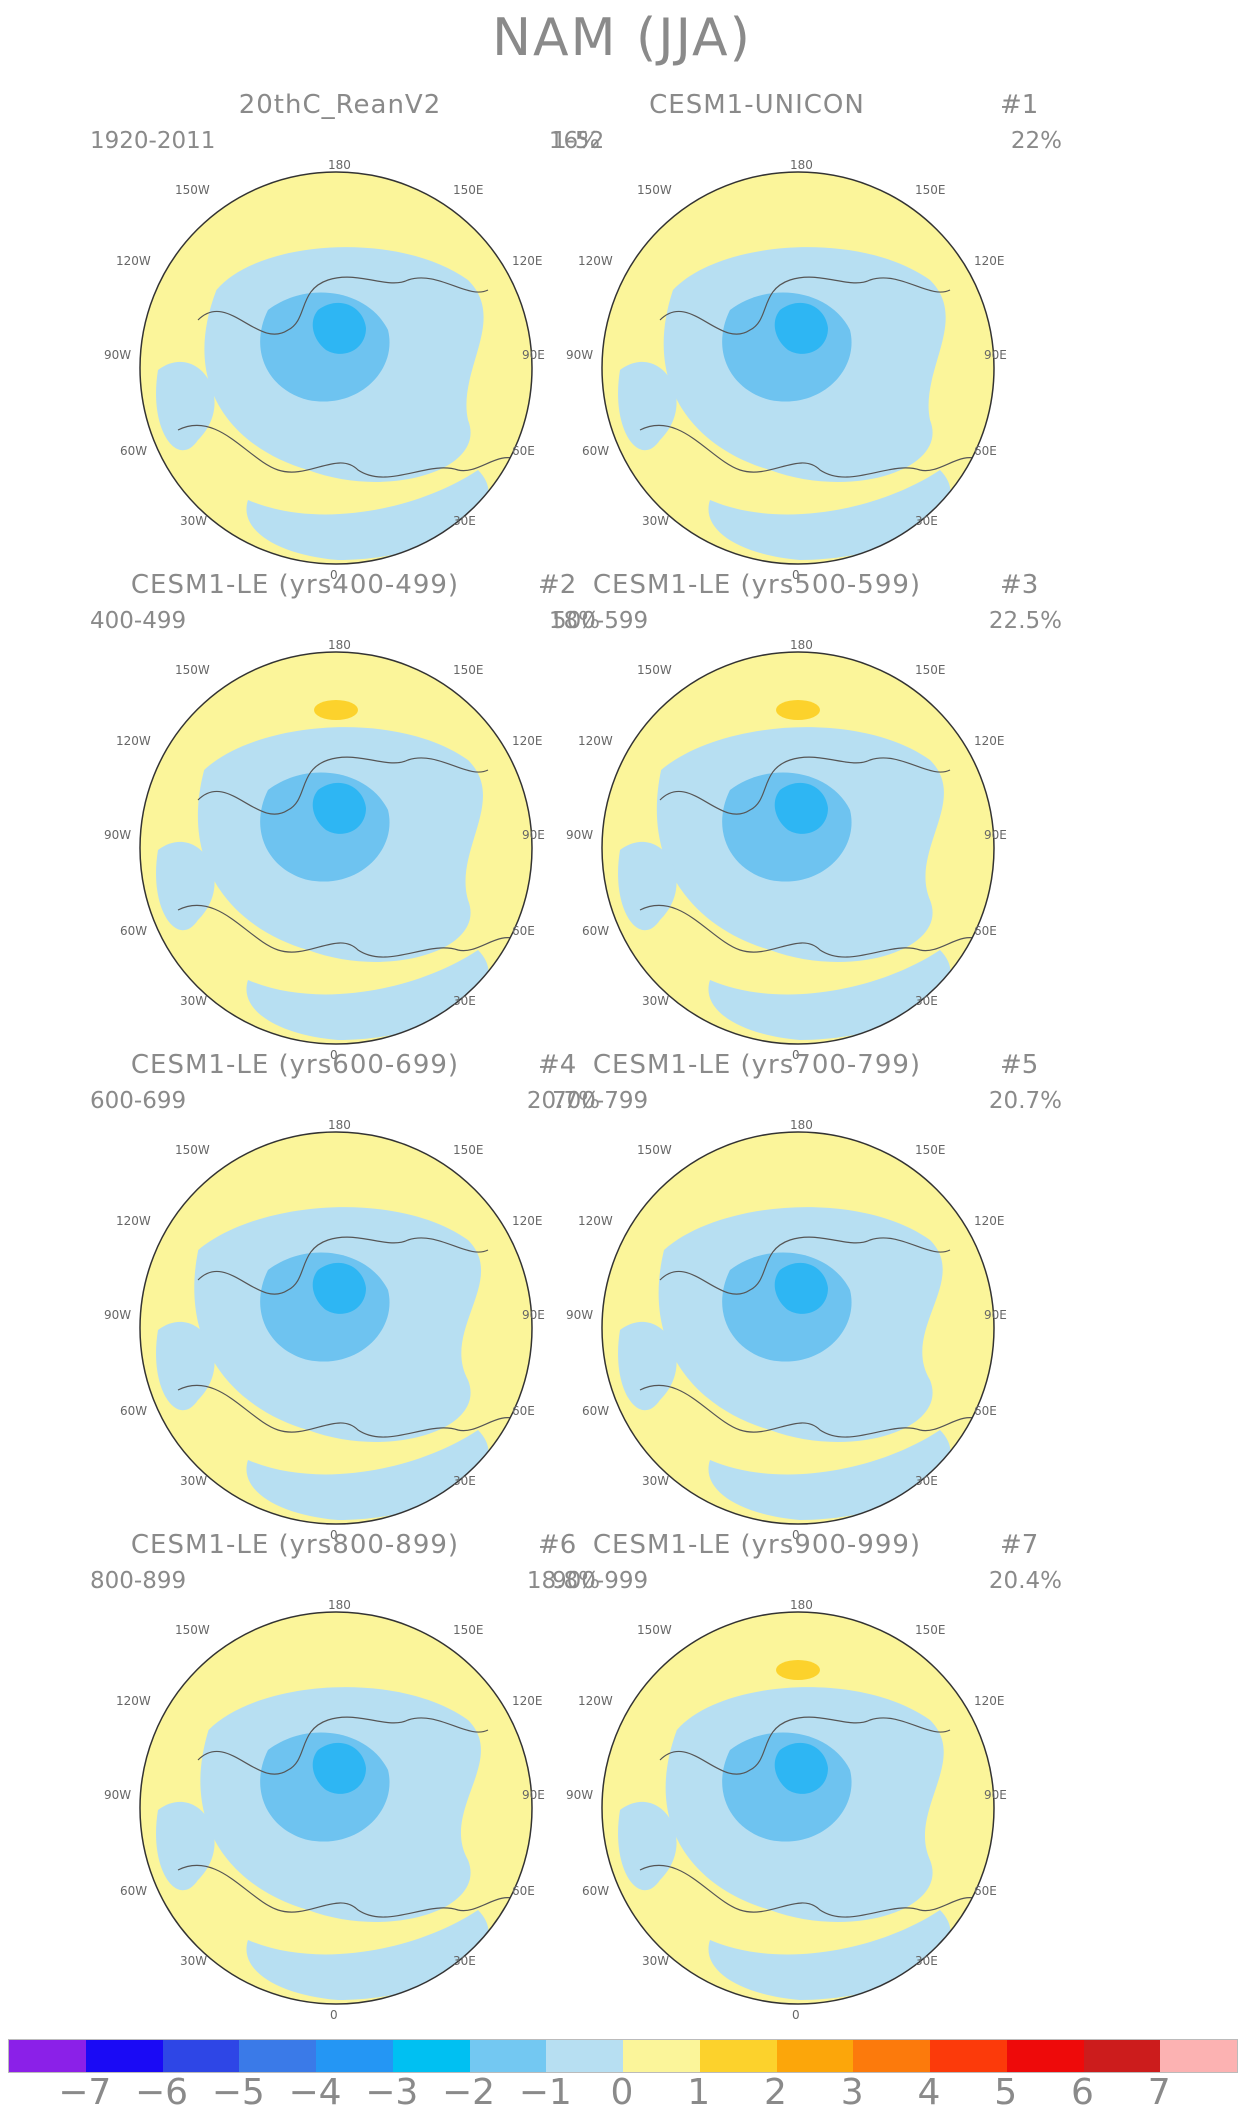 Image resolution: width=1244 pixels, height=2113 pixels. Describe the element at coordinates (315, 2092) in the screenshot. I see `colorbar-tick: −4` at that location.